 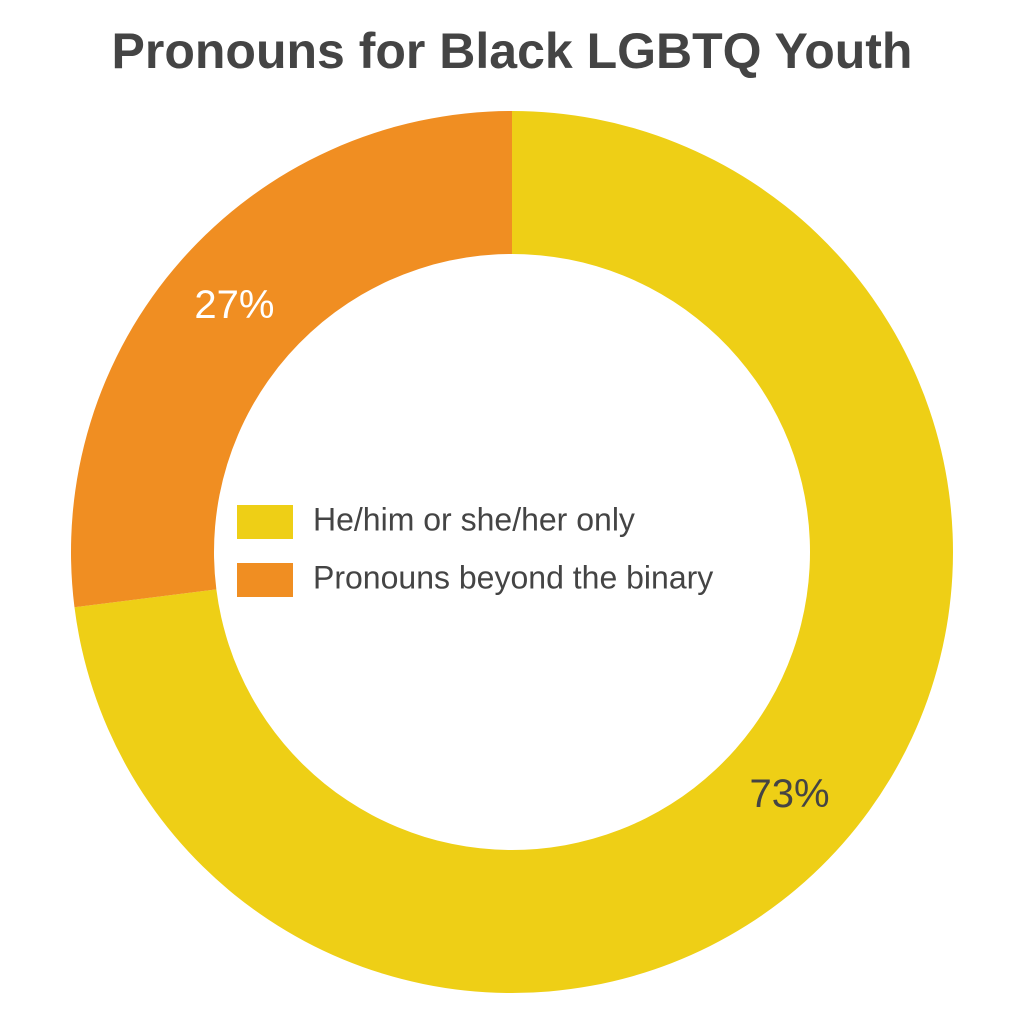 What do you see at coordinates (790, 794) in the screenshot?
I see `value-label: 73%` at bounding box center [790, 794].